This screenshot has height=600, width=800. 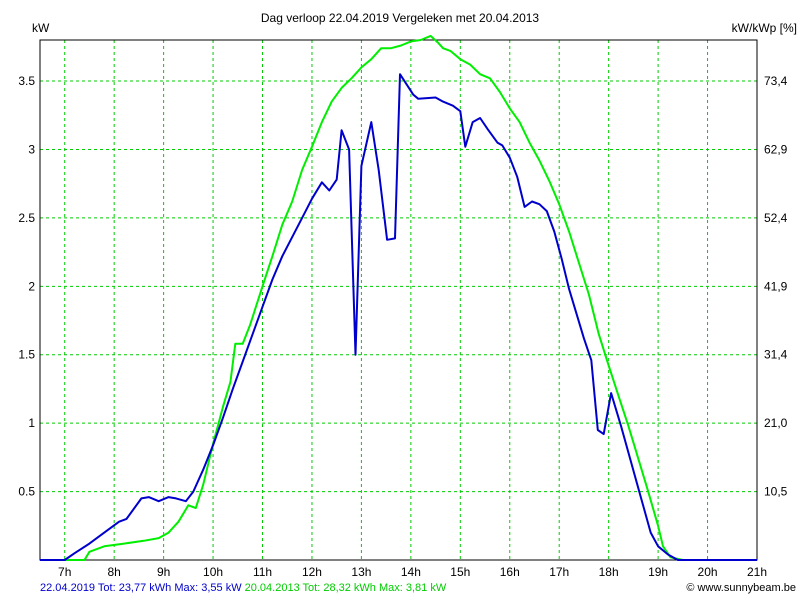 I want to click on y2-axis-label: kW/kWp [%], so click(x=764, y=28).